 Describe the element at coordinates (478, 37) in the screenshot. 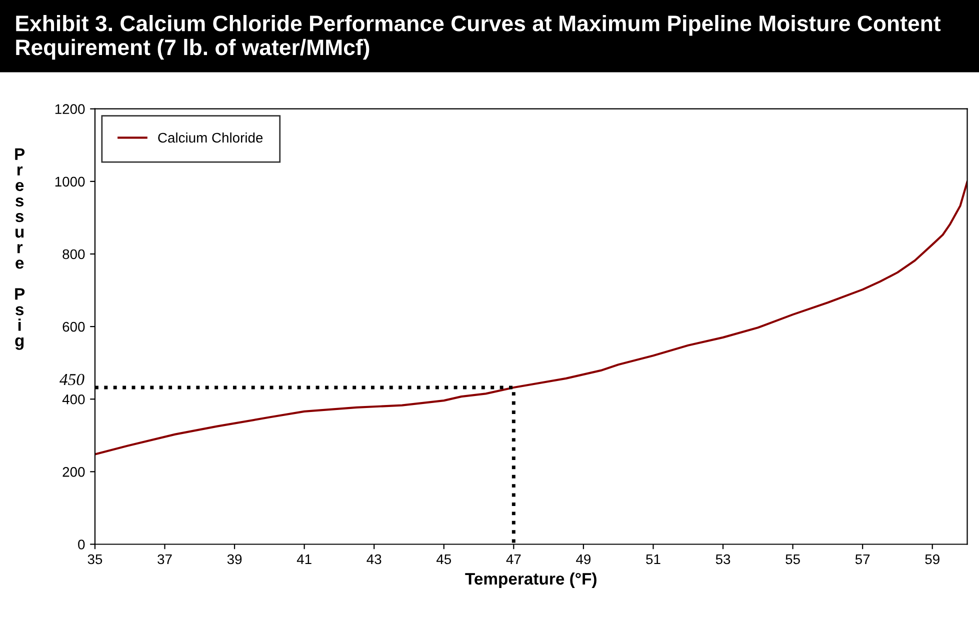

I see `chart-title: Exhibit 3. Calcium Chloride Performance Curves at Maximum Pipeline Moisture Content Requirement (7 lb. of water/MMcf)` at that location.